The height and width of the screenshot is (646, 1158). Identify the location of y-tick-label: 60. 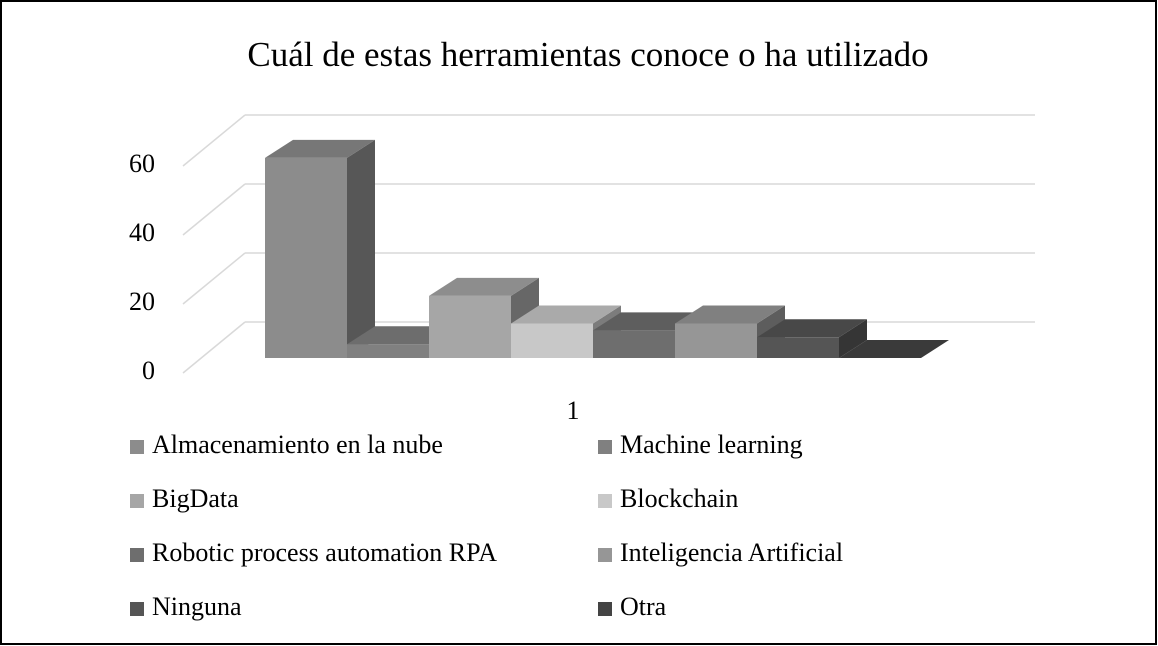
(142, 163).